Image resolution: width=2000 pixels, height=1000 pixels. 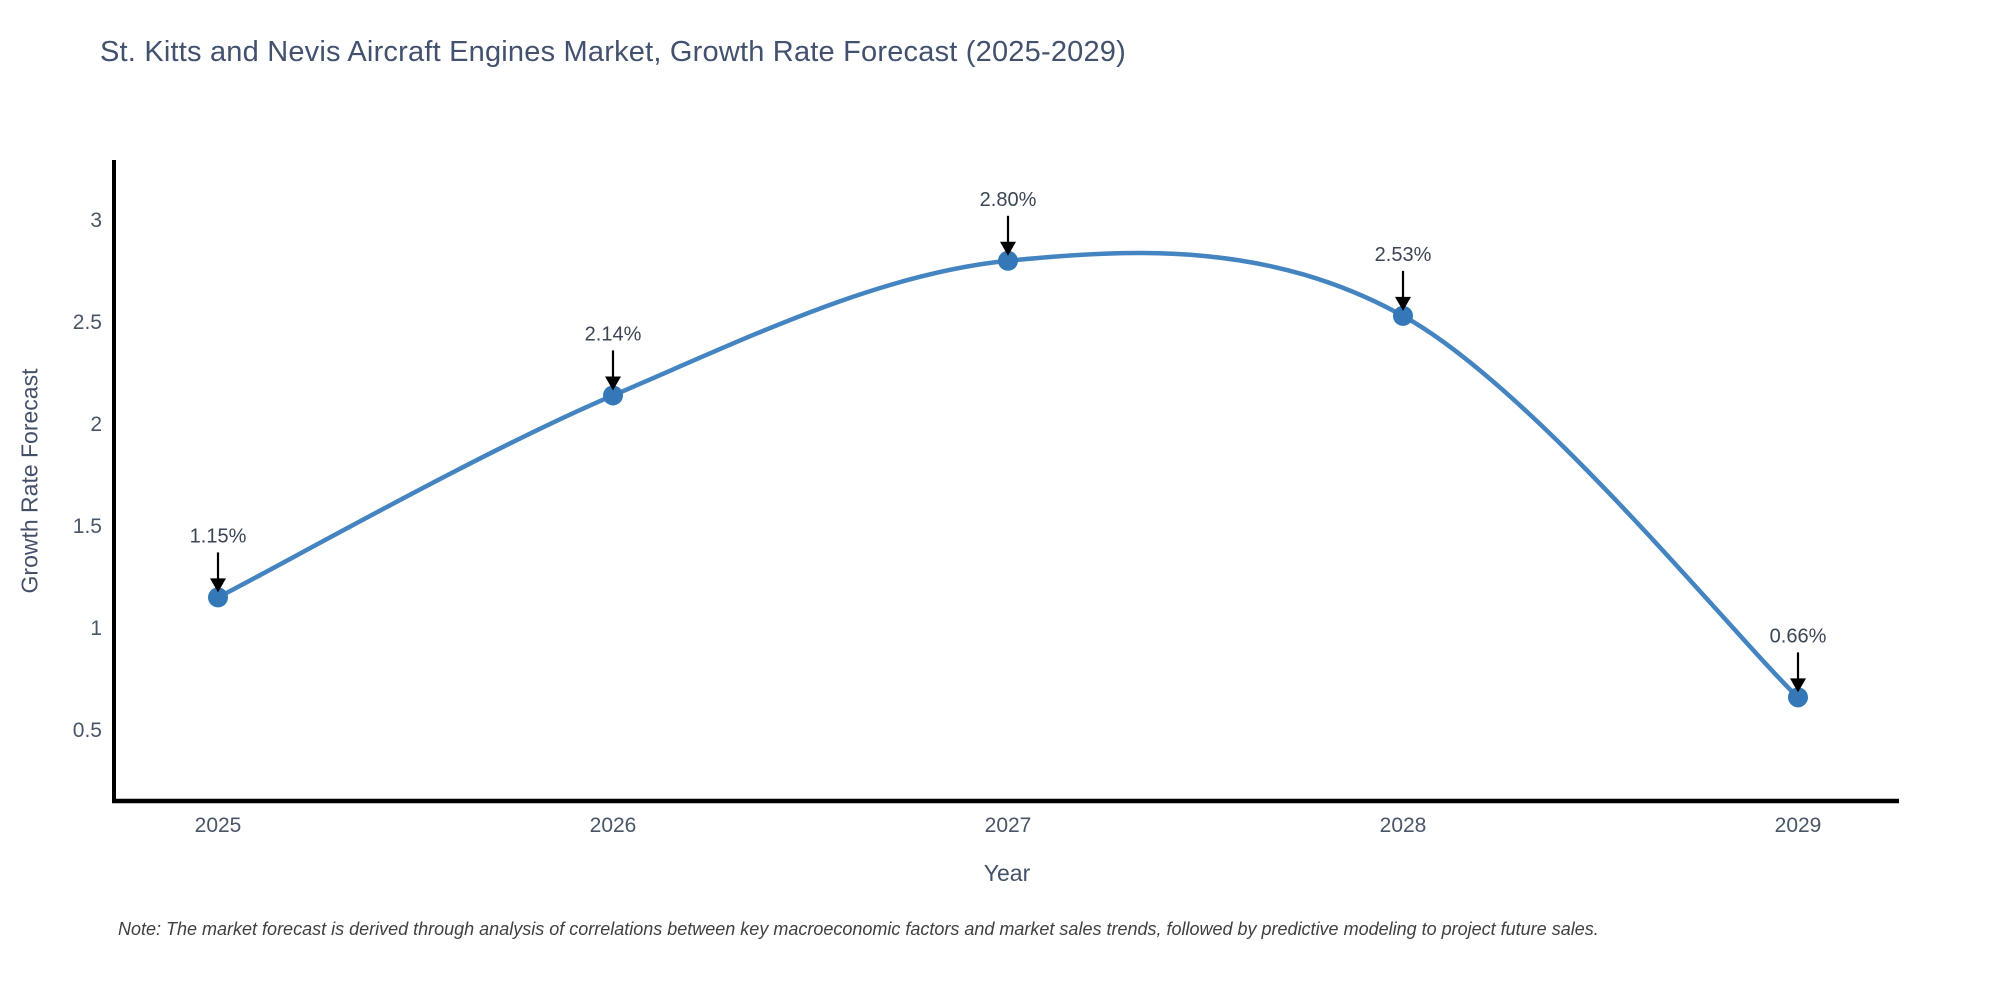 I want to click on x-tick-label: 2026, so click(x=613, y=825).